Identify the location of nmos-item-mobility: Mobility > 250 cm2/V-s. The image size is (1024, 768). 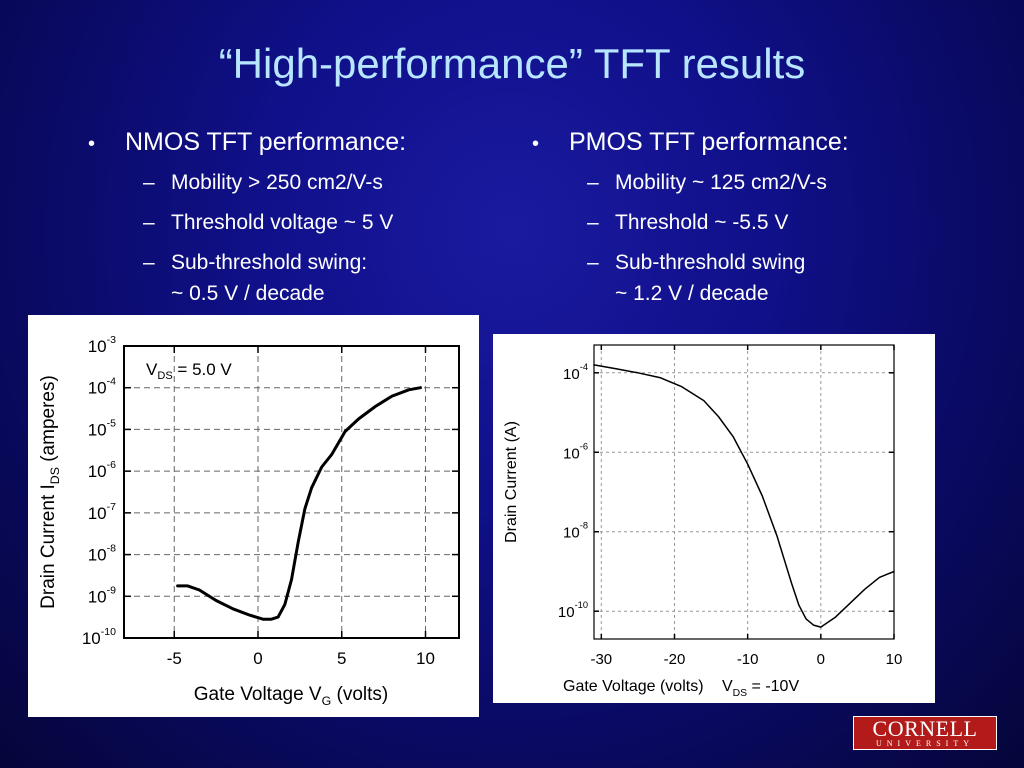
(277, 182).